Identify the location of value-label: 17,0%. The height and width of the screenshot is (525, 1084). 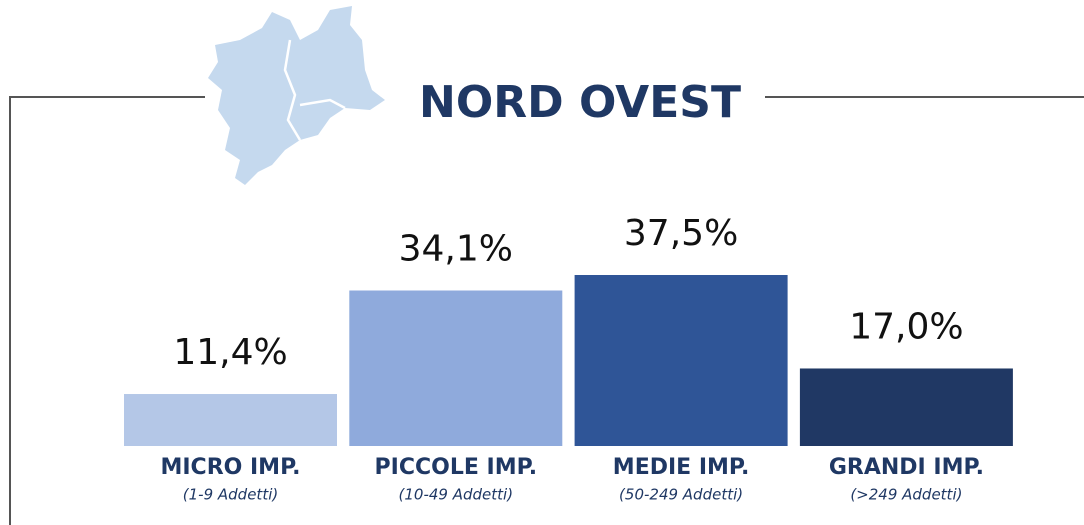
(906, 326).